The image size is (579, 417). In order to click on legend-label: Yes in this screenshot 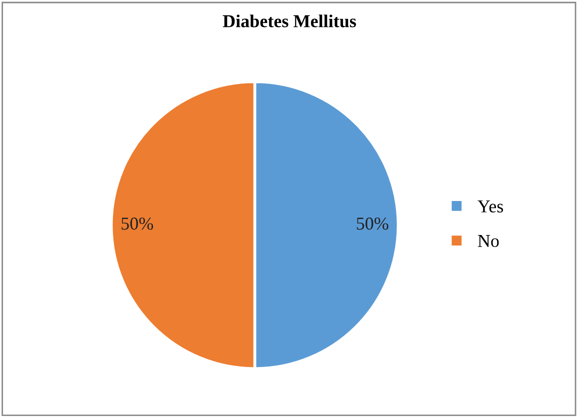, I will do `click(491, 206)`.